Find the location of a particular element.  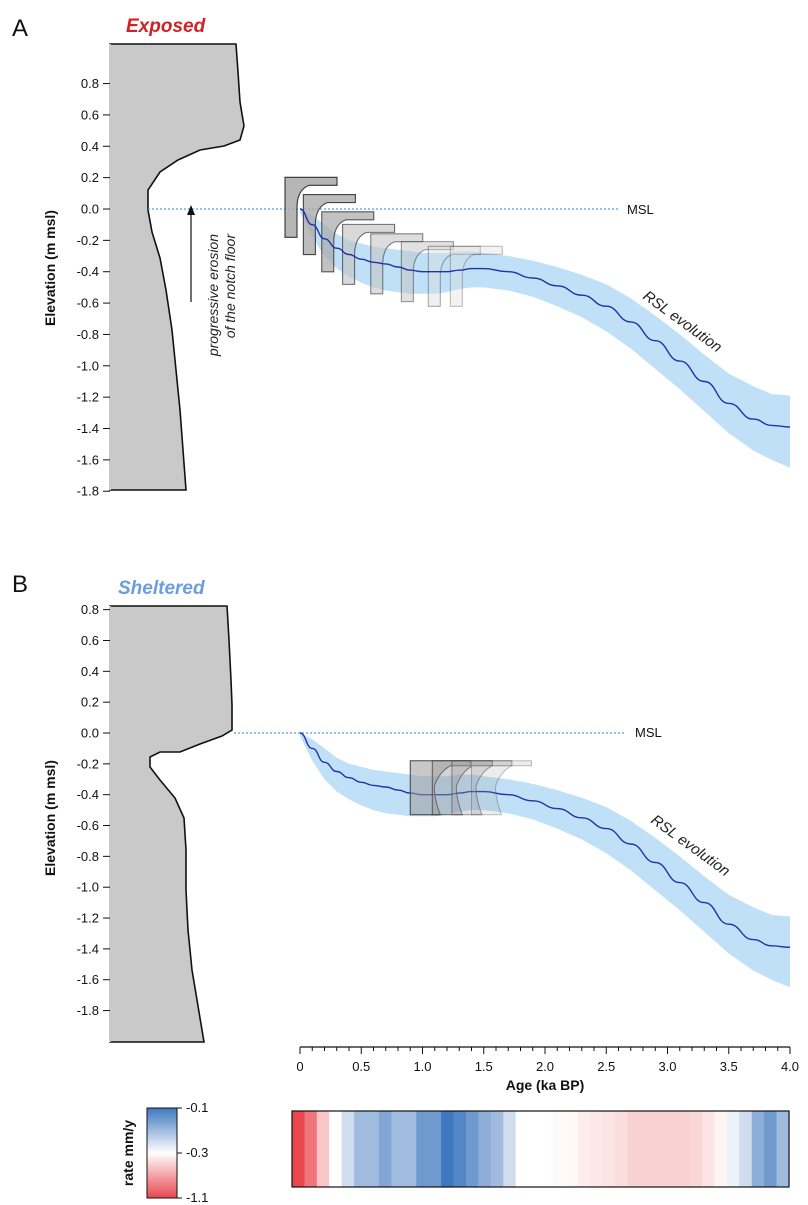

panel-b-y-tick-label: 0.4 is located at coordinates (90, 671).